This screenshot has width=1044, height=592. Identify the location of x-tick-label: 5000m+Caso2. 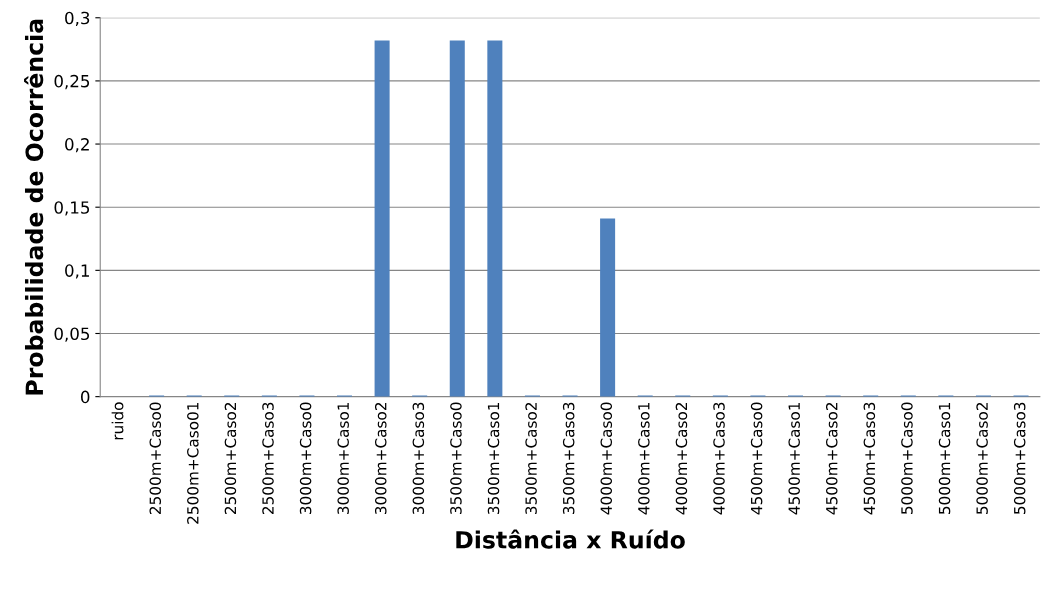
(982, 458).